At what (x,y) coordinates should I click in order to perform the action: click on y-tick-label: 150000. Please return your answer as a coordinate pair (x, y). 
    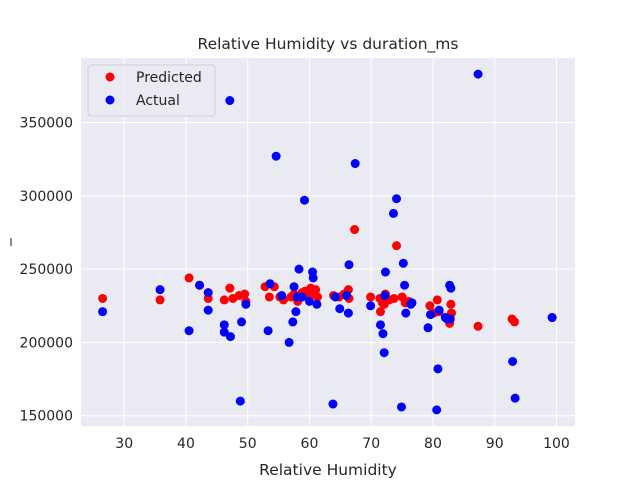
    Looking at the image, I should click on (46, 417).